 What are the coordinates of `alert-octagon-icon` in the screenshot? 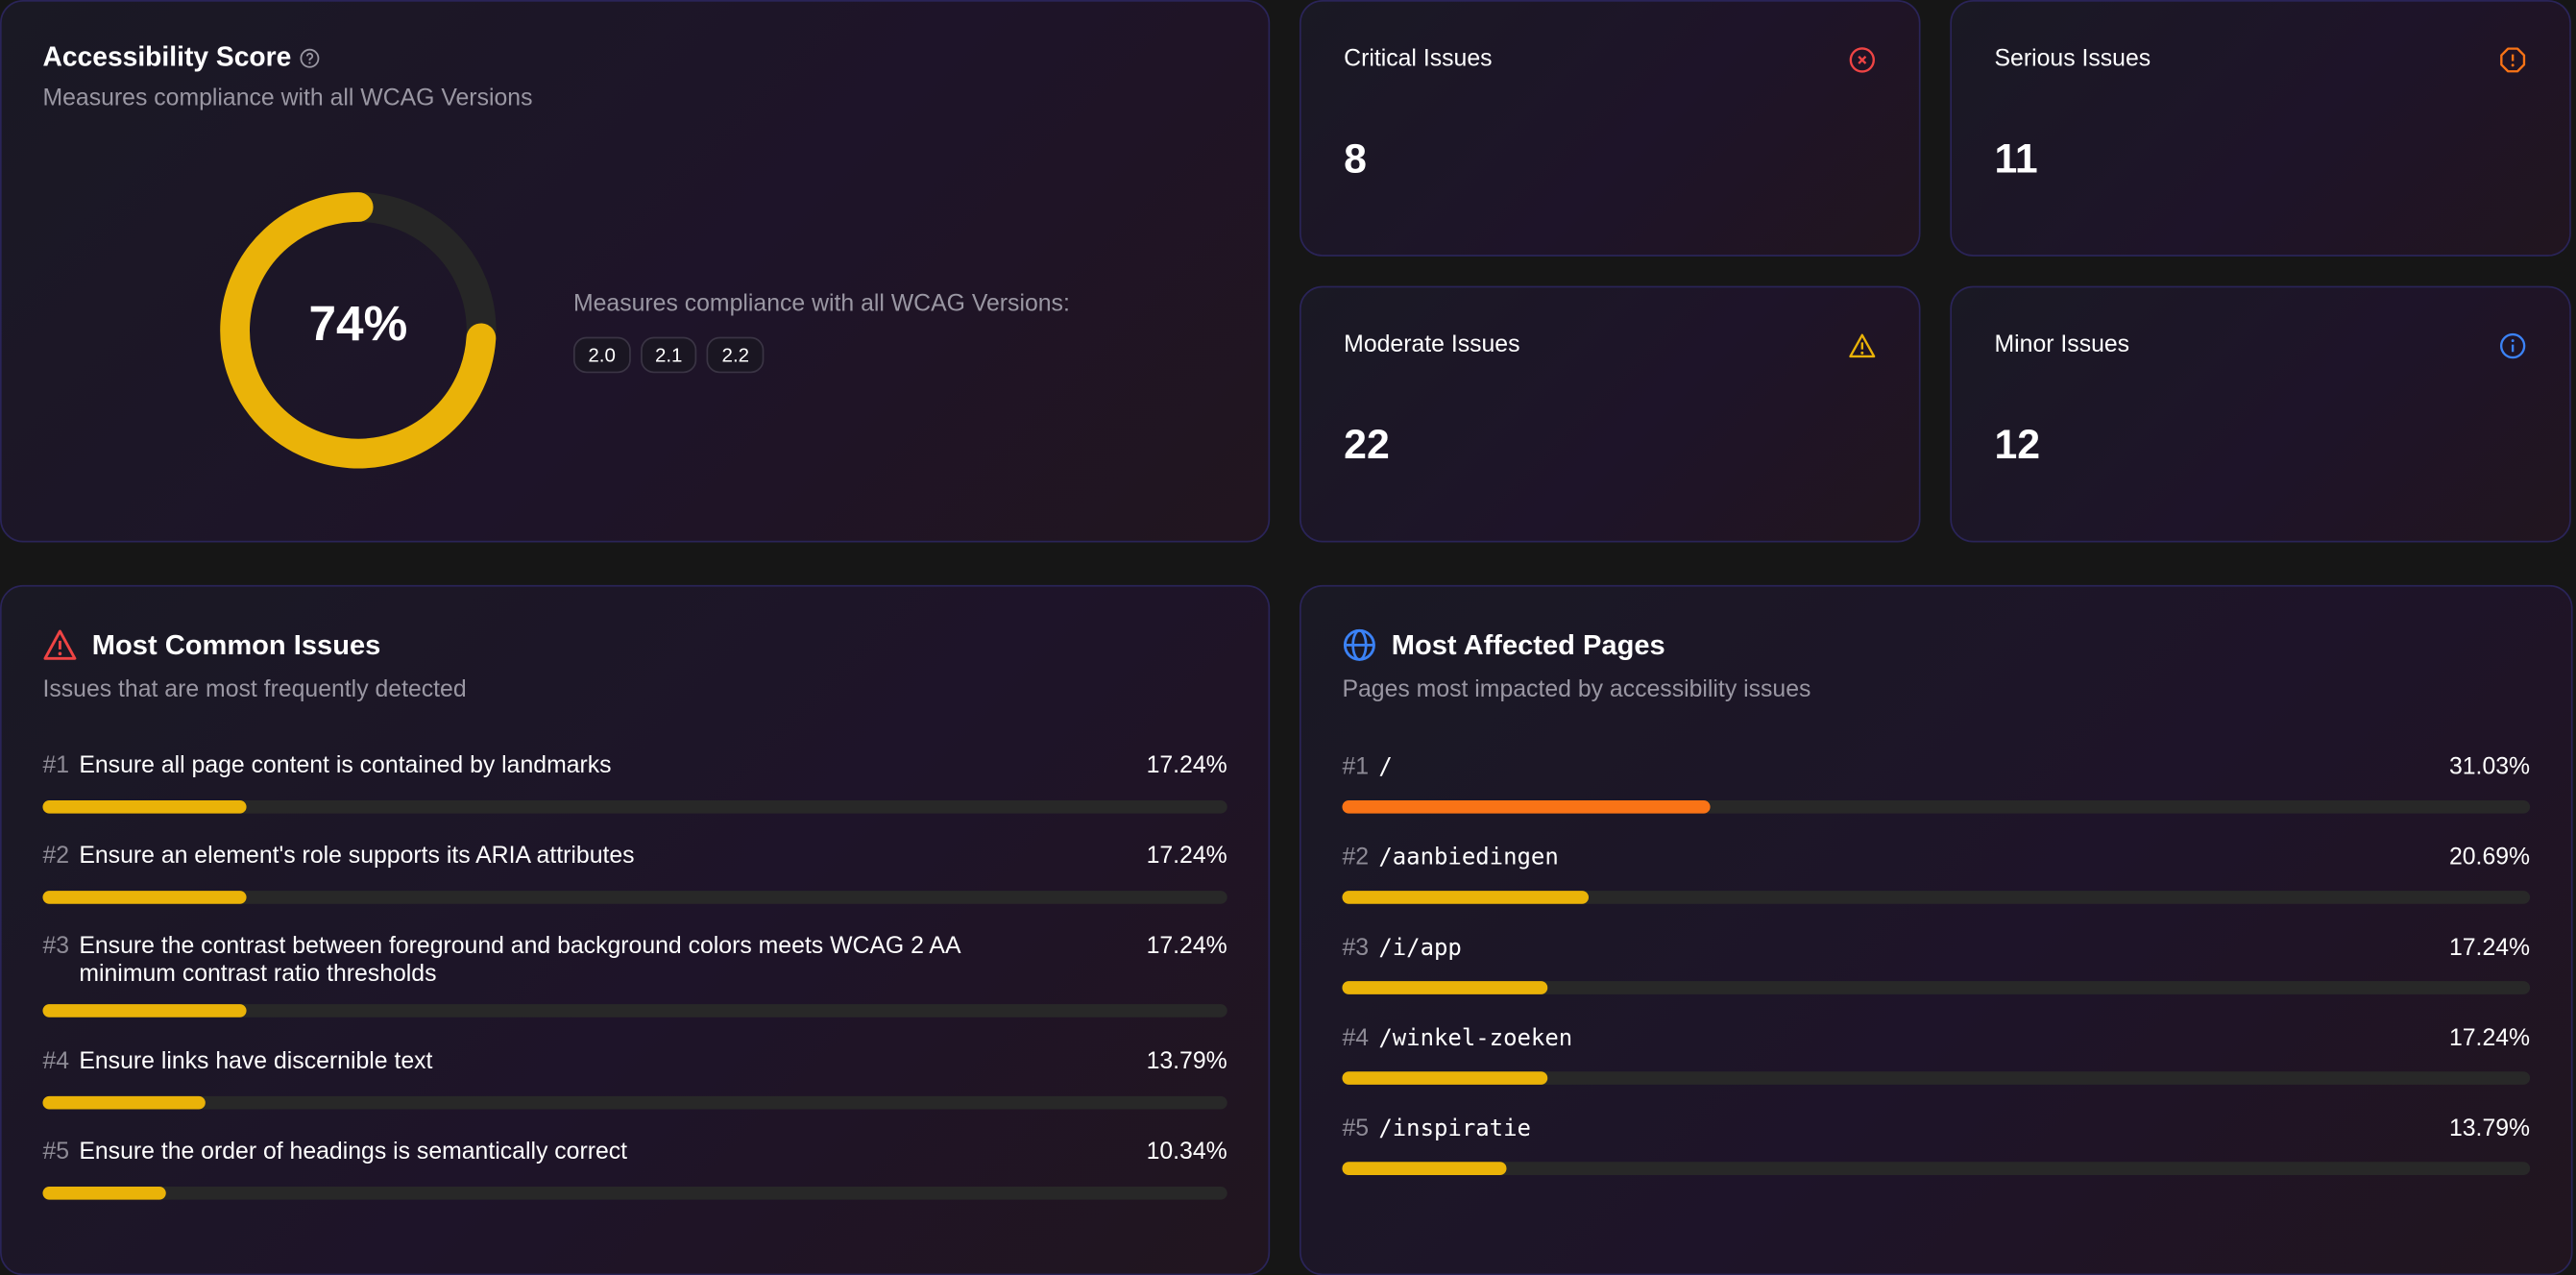 It's located at (2513, 60).